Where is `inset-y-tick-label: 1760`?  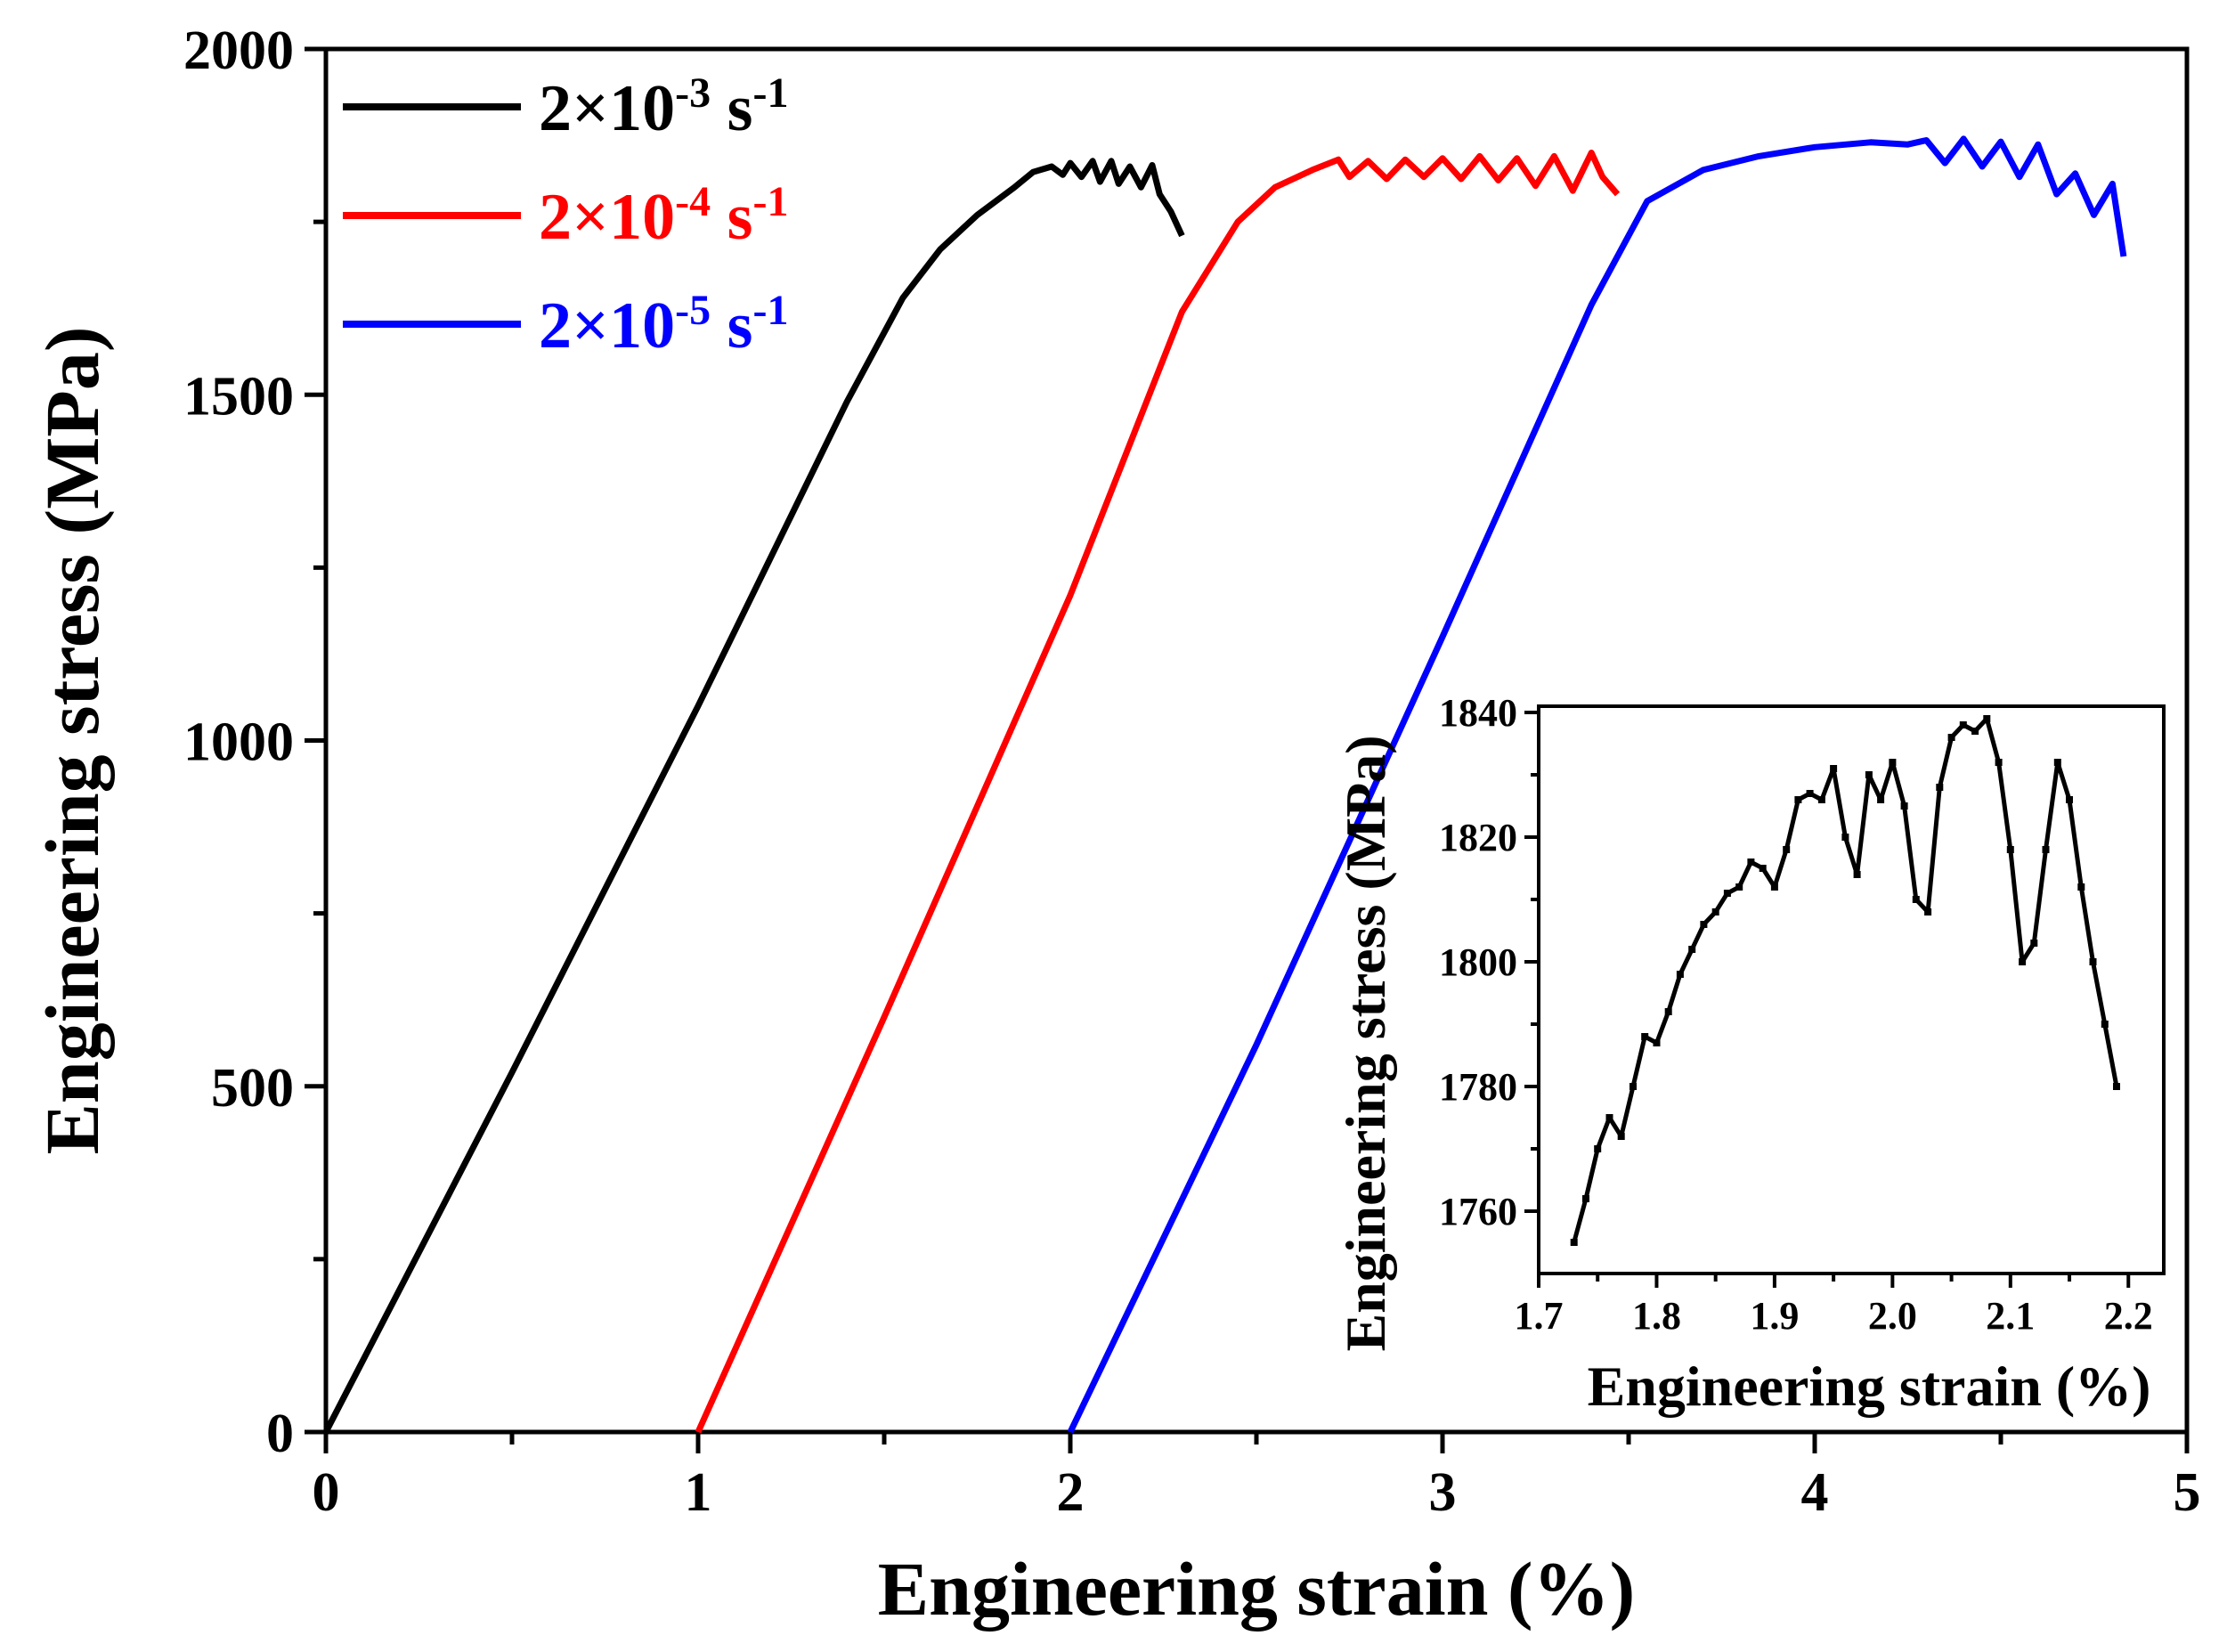
inset-y-tick-label: 1760 is located at coordinates (1478, 1211).